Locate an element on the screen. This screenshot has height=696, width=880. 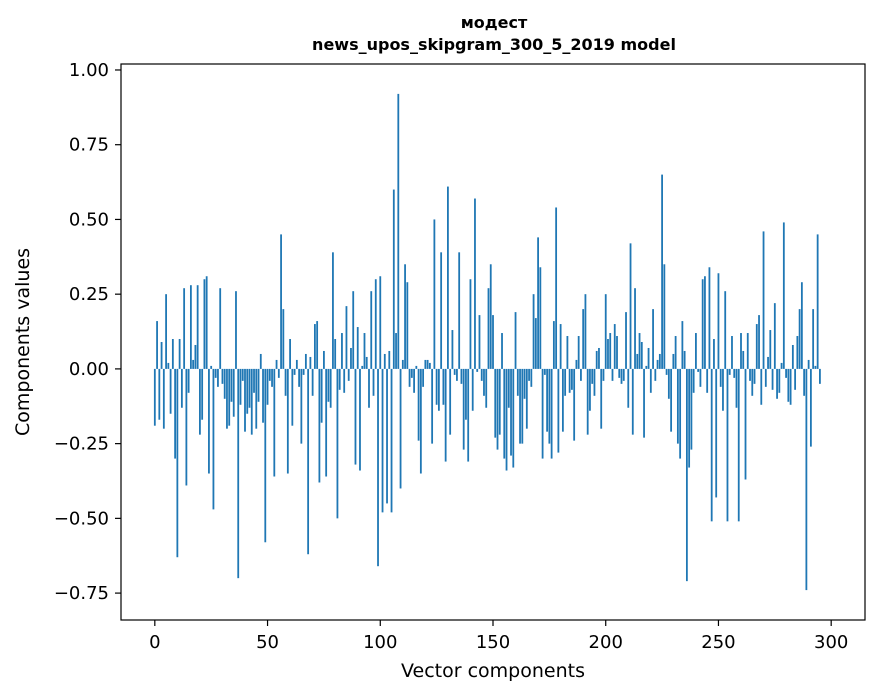
chart-subtitle: news_upos_skipgram_300_5_2019 model is located at coordinates (494, 44).